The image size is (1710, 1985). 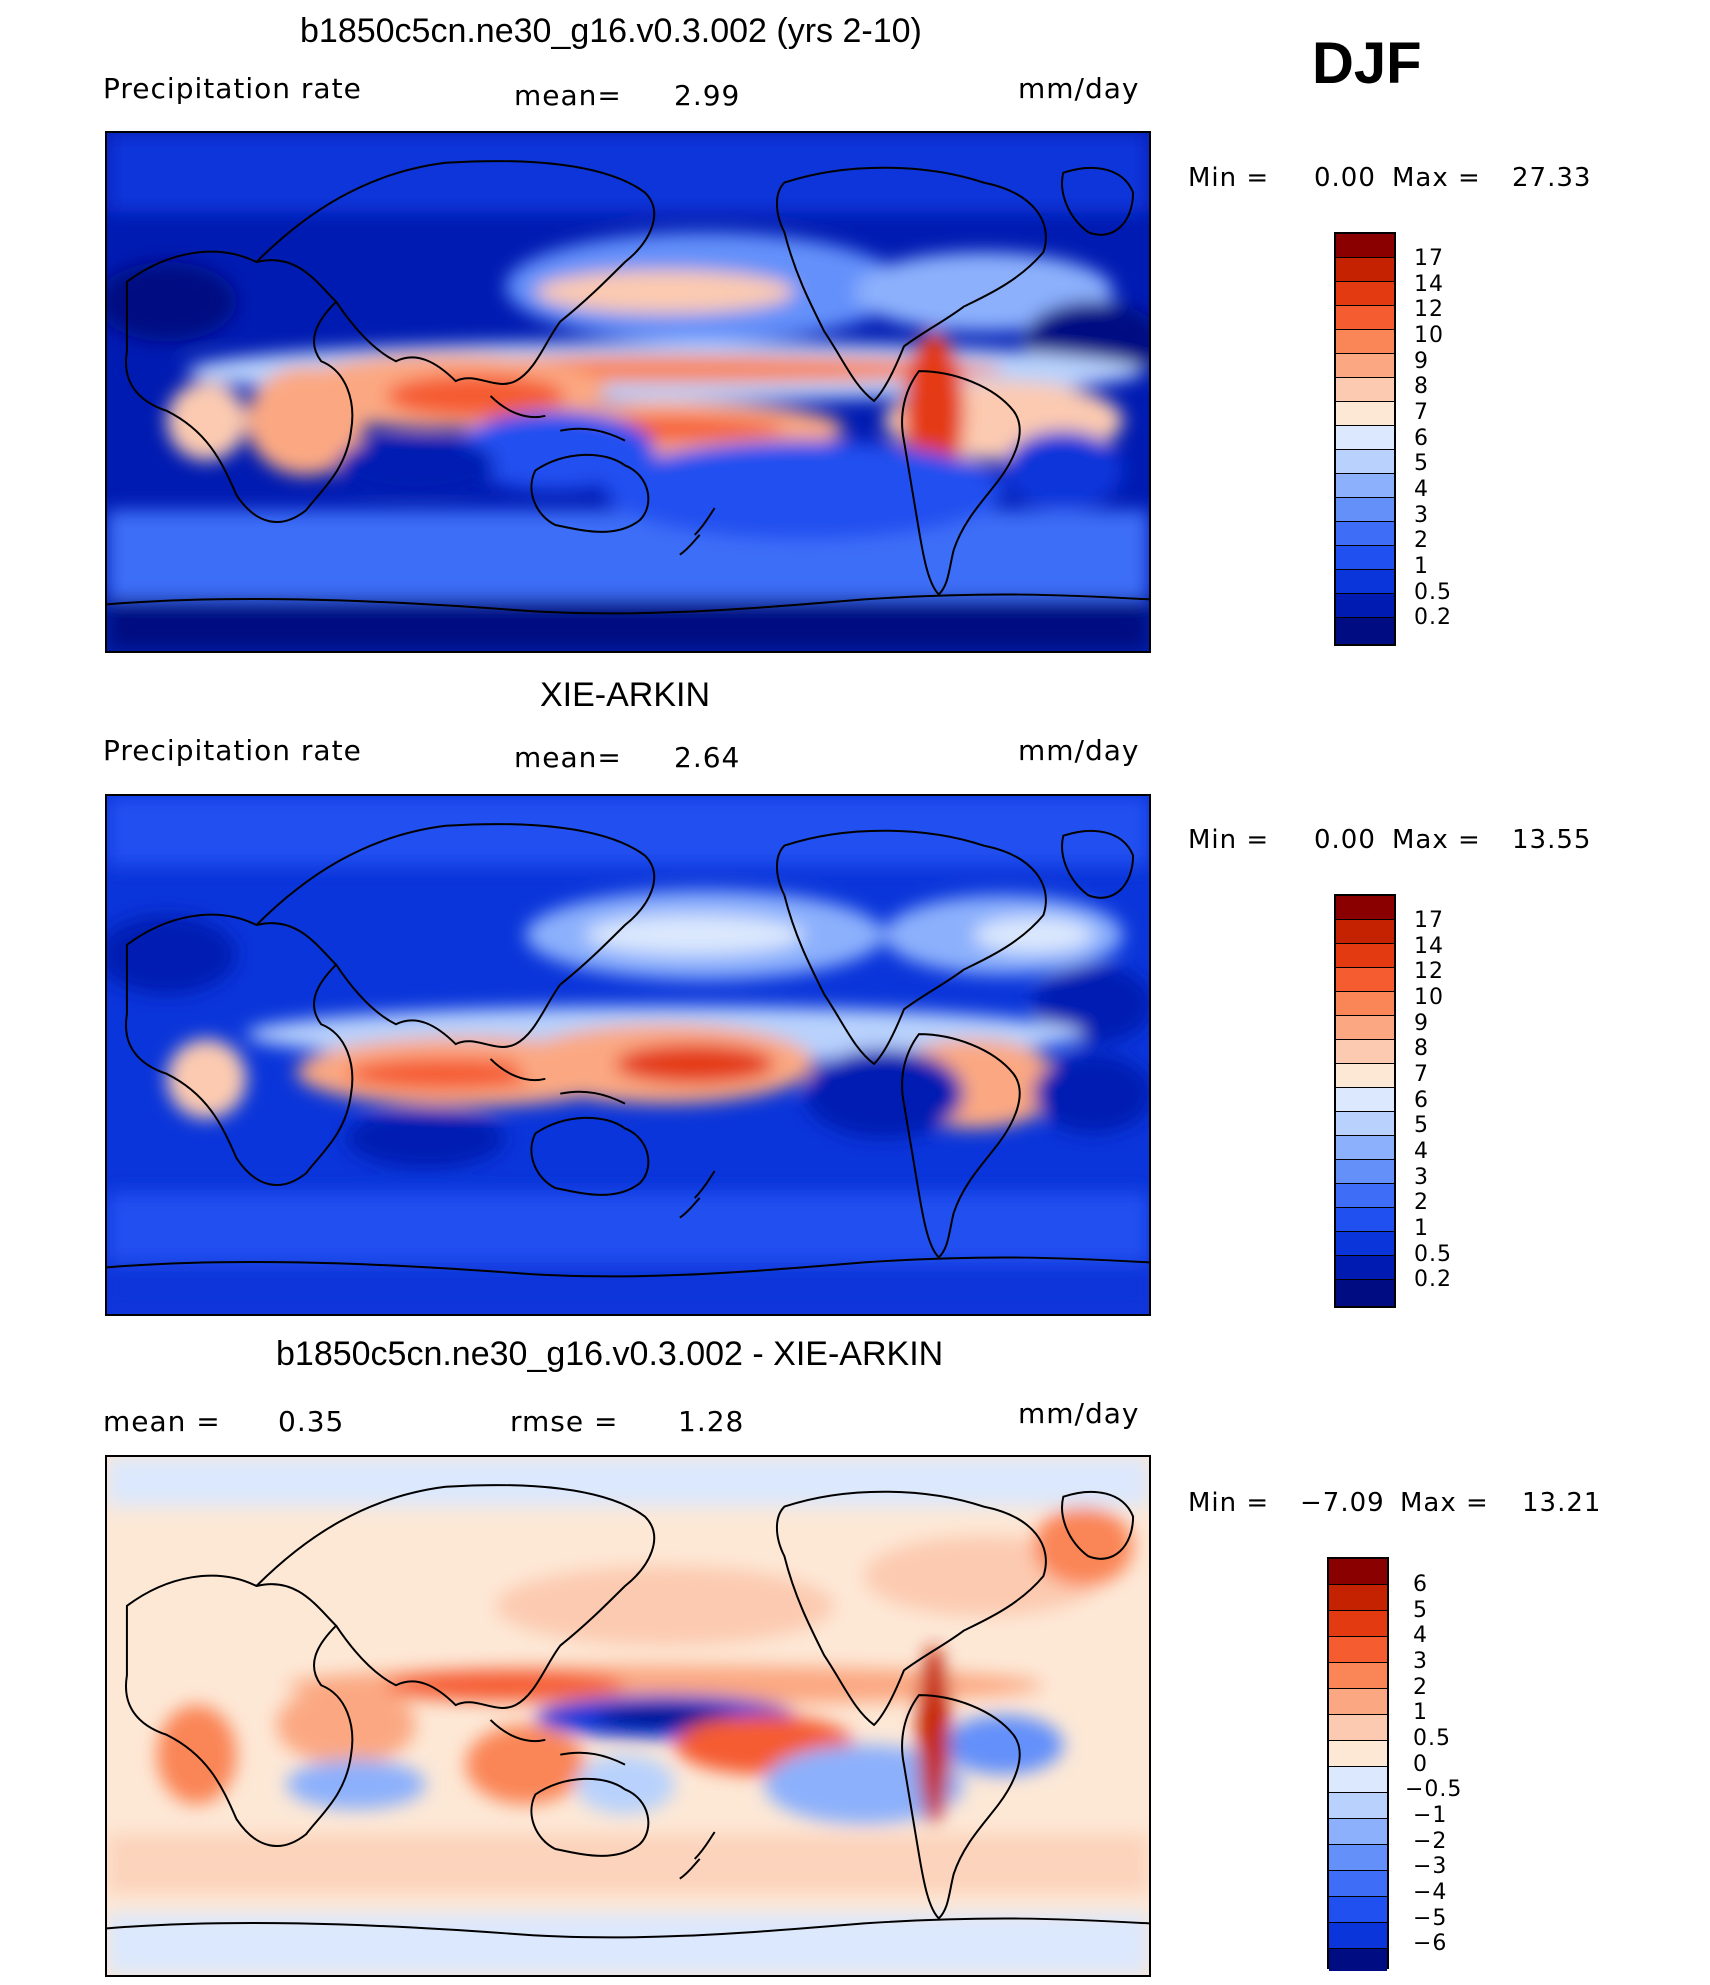 I want to click on units-model: mm/day, so click(x=1079, y=88).